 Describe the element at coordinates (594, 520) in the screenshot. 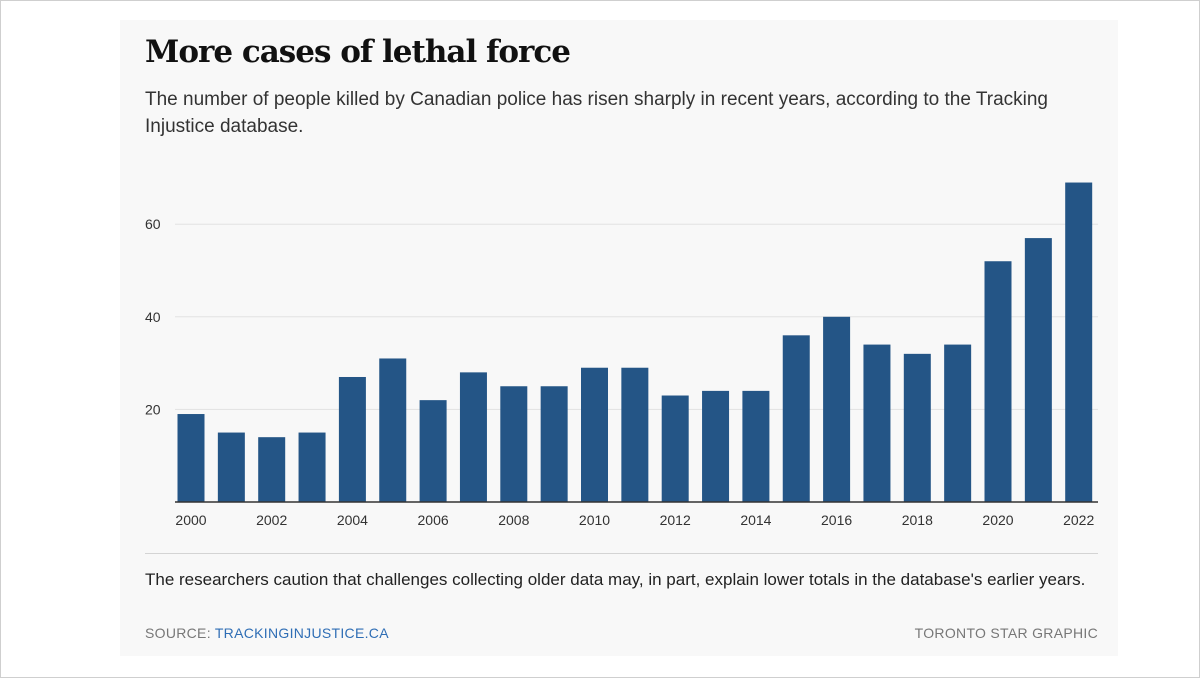

I see `x-tick-label-2010: 2010` at that location.